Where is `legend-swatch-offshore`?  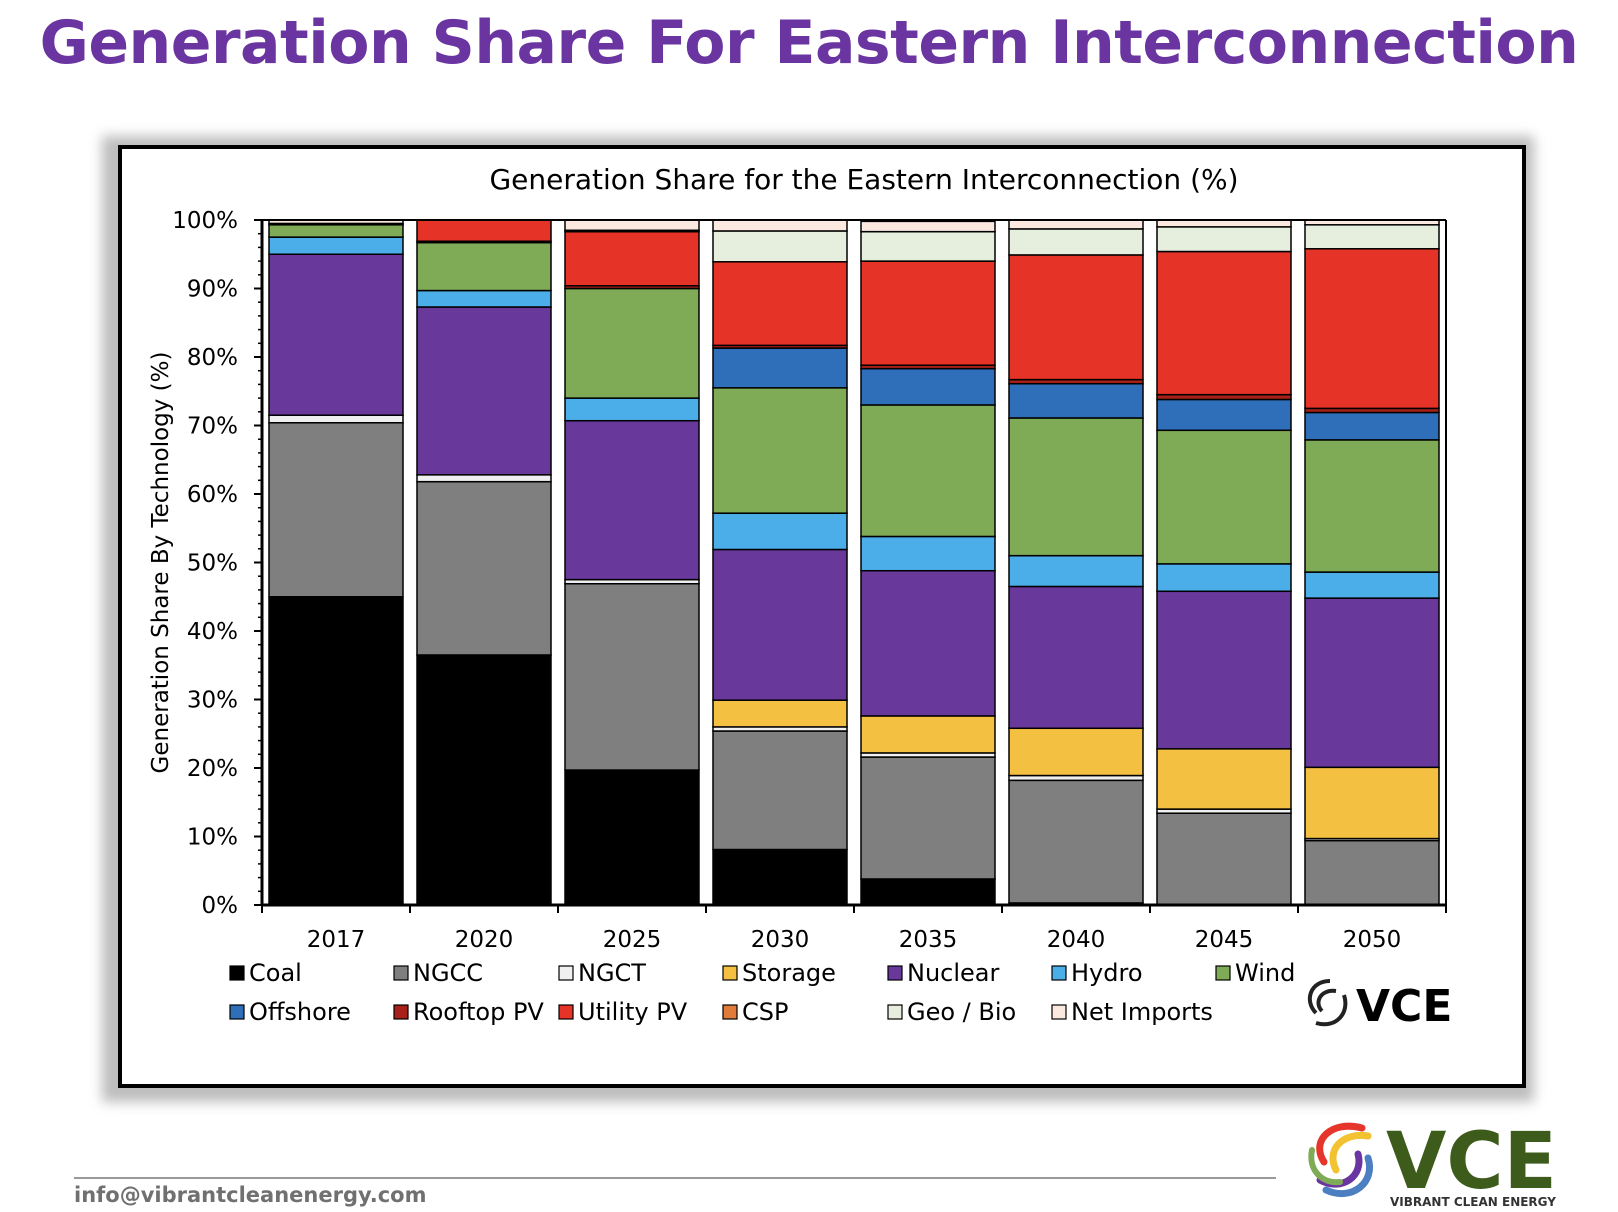 legend-swatch-offshore is located at coordinates (237, 1012).